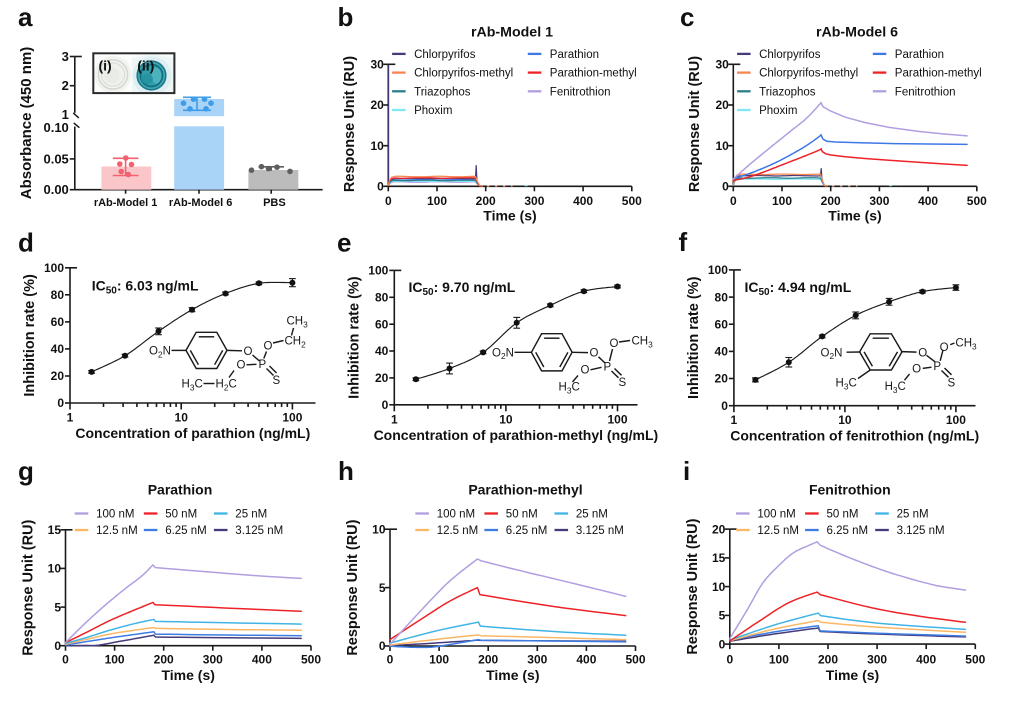 Image resolution: width=1016 pixels, height=705 pixels. I want to click on svg-text: 30, so click(377, 65).